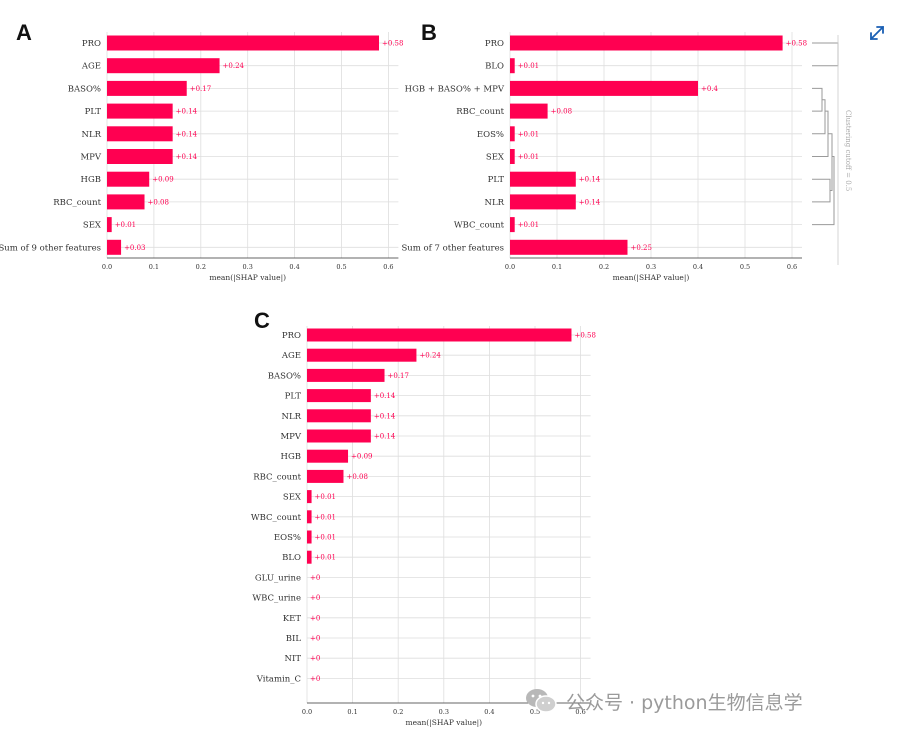 This screenshot has width=917, height=738. I want to click on panel-letter: C, so click(262, 320).